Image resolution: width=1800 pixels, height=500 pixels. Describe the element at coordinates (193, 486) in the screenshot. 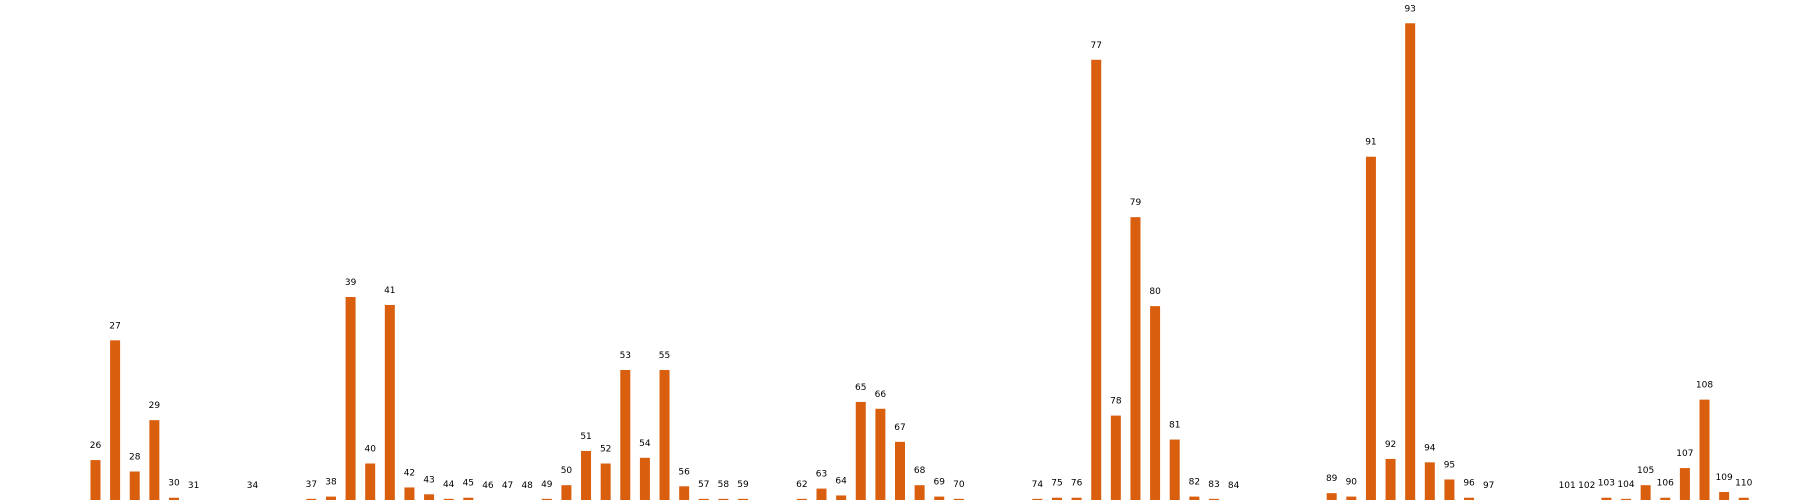

I see `bar-label-31: 31` at that location.